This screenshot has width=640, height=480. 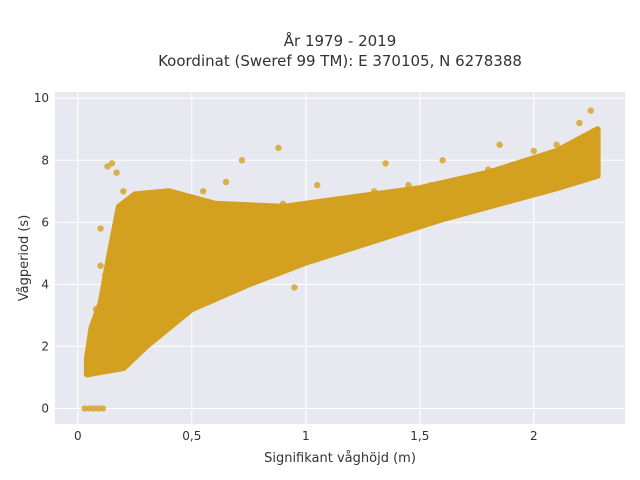 What do you see at coordinates (45, 346) in the screenshot?
I see `y-tick-label: 2` at bounding box center [45, 346].